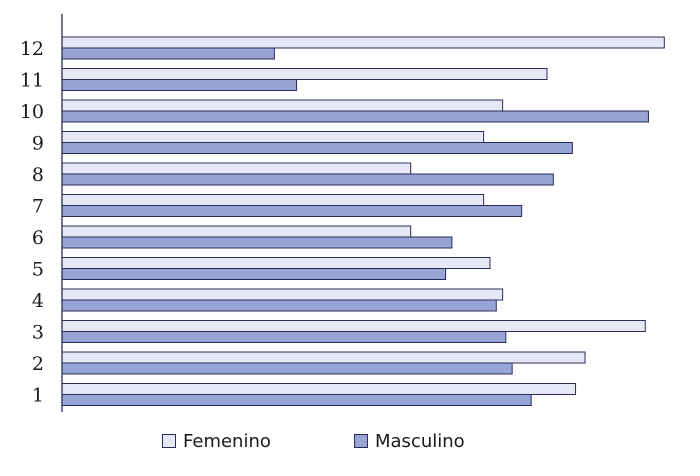 The image size is (700, 476). Describe the element at coordinates (32, 112) in the screenshot. I see `y-tick-label-10: 10` at that location.